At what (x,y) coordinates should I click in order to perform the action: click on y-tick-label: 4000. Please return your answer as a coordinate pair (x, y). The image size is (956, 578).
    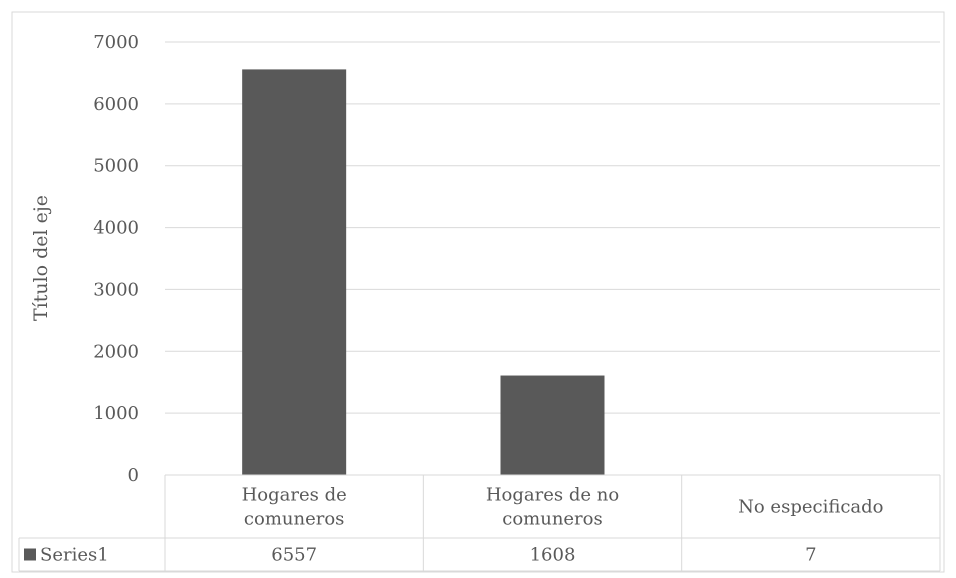
    Looking at the image, I should click on (116, 228).